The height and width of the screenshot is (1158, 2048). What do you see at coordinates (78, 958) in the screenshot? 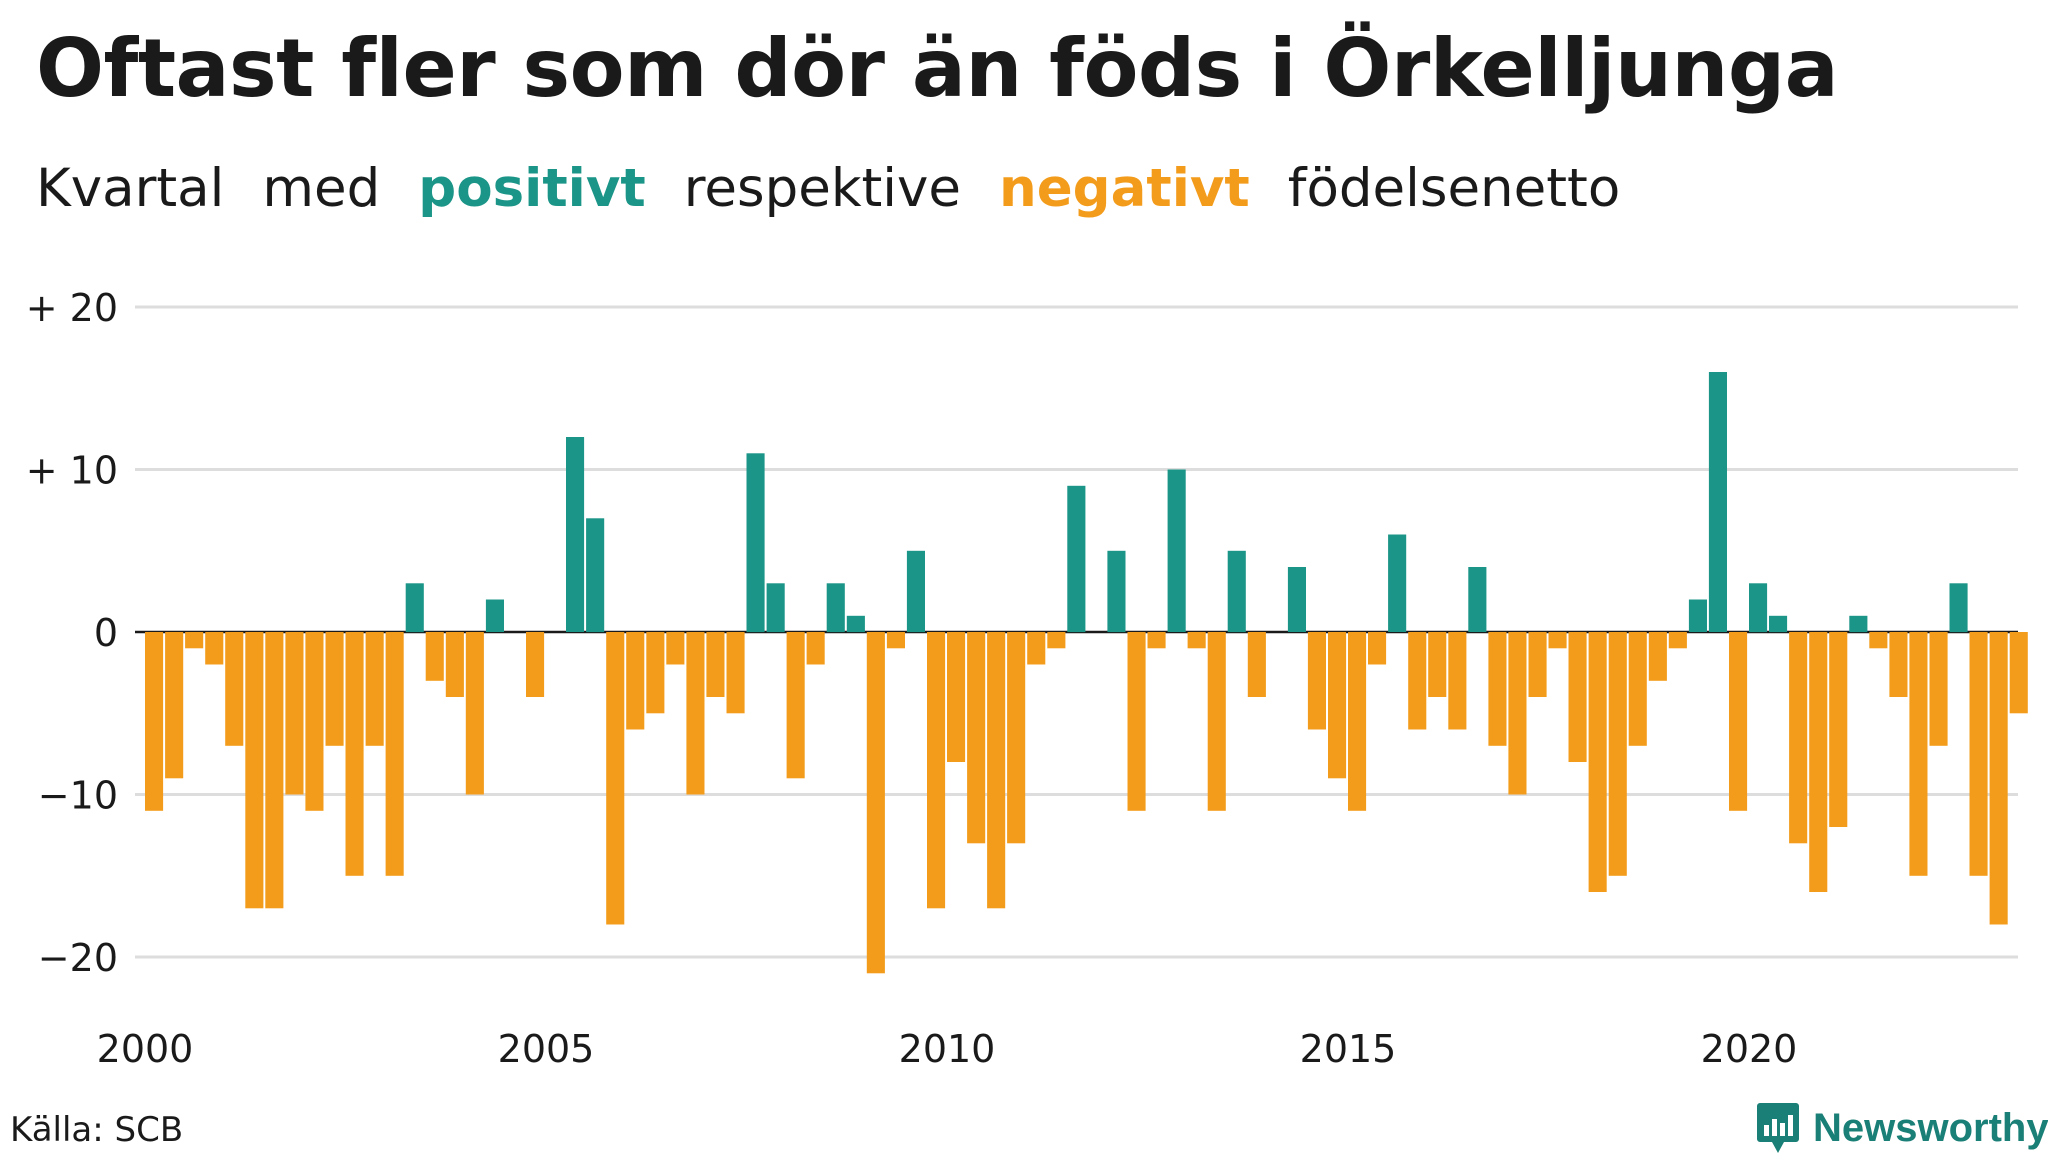
I see `y-tick-label: −20` at bounding box center [78, 958].